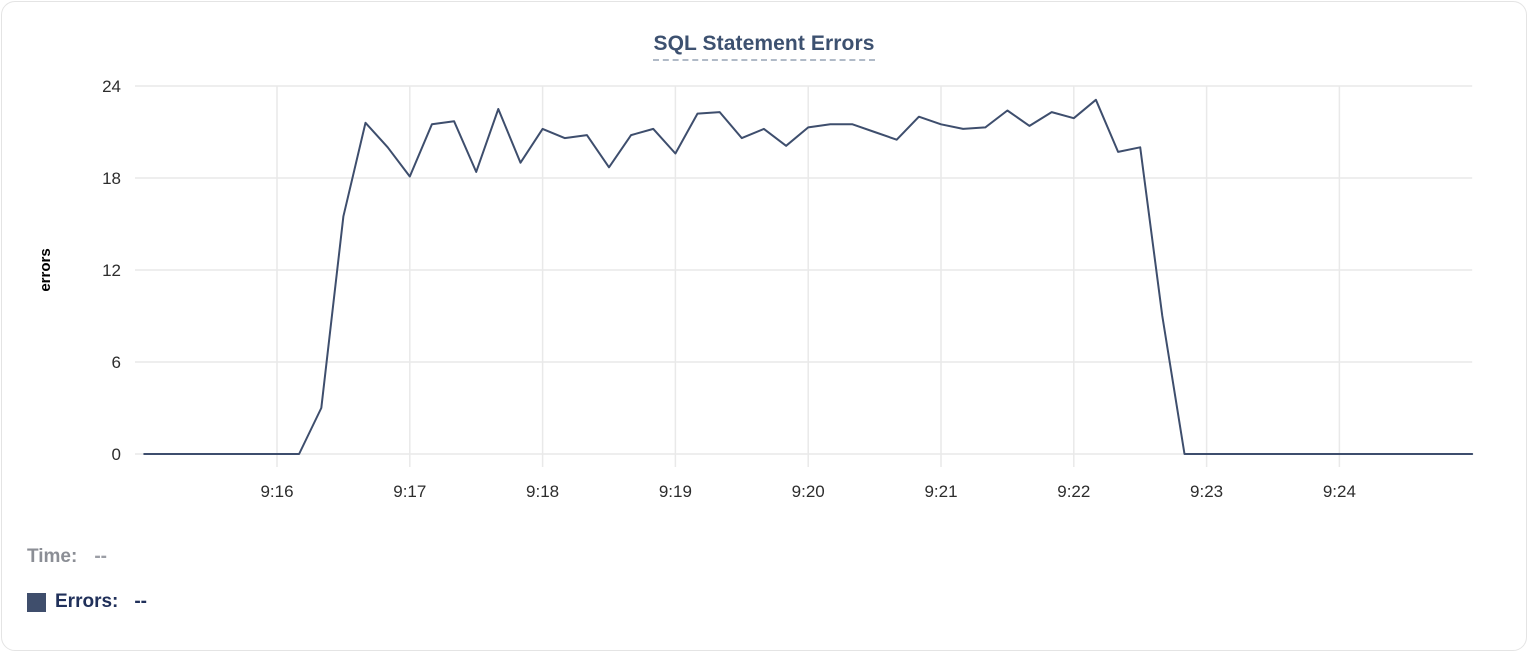 The image size is (1528, 652). Describe the element at coordinates (45, 269) in the screenshot. I see `y-axis-title: errors` at that location.